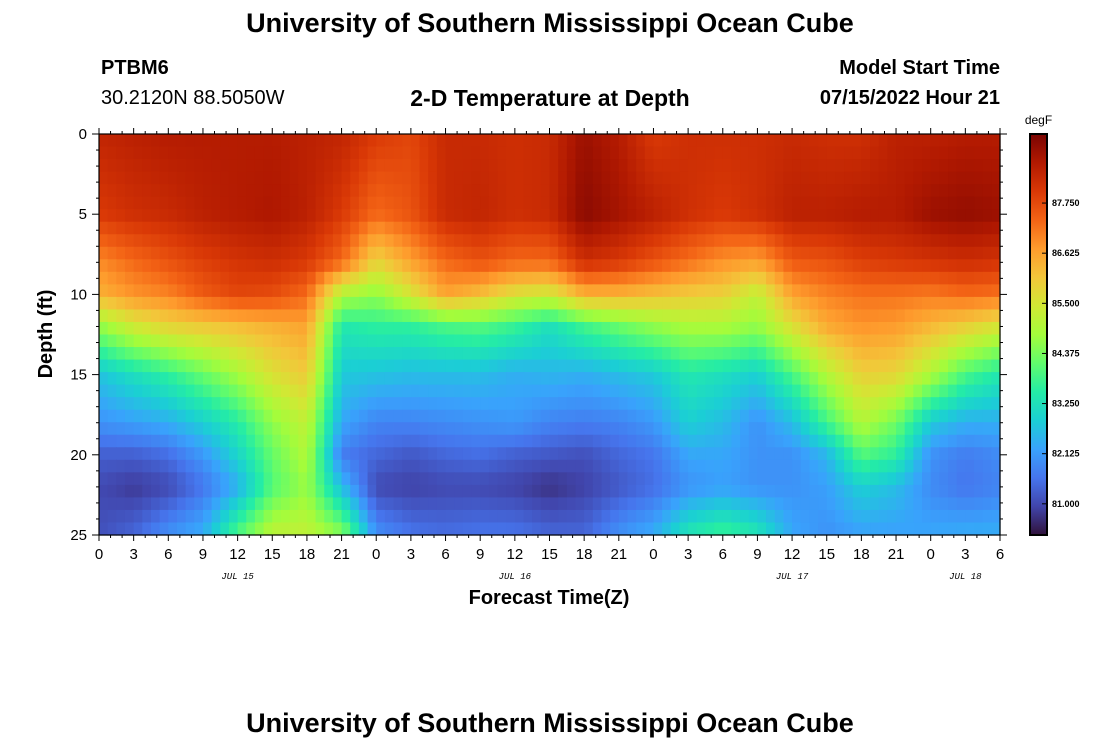 The width and height of the screenshot is (1100, 750). What do you see at coordinates (965, 577) in the screenshot?
I see `date-label: JUL 18` at bounding box center [965, 577].